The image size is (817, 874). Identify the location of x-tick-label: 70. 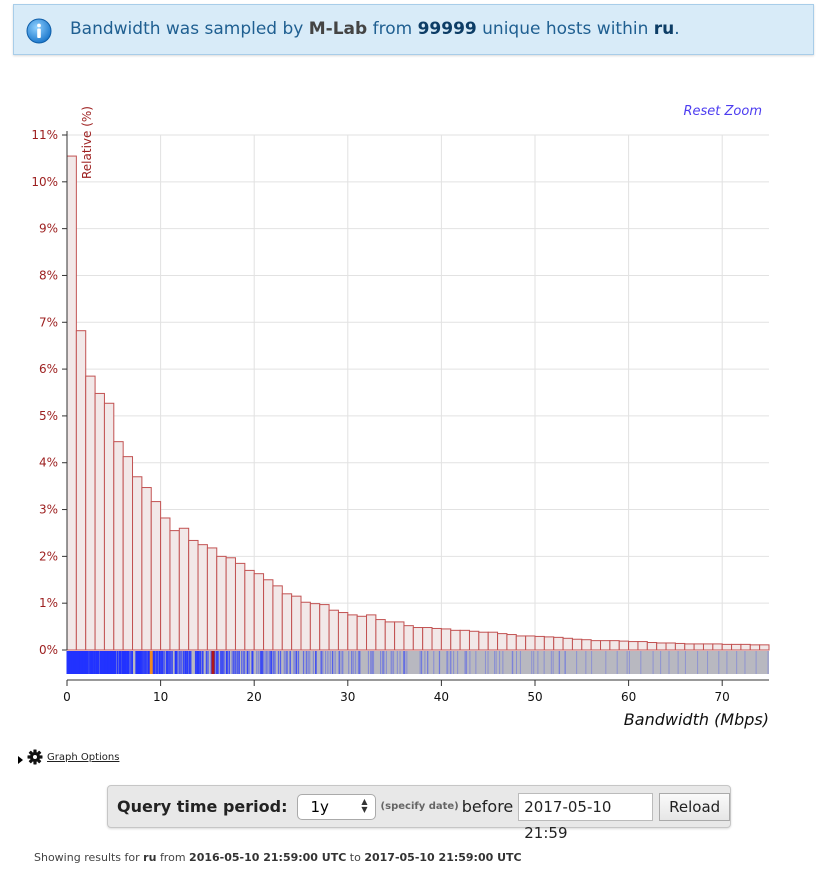
(722, 697).